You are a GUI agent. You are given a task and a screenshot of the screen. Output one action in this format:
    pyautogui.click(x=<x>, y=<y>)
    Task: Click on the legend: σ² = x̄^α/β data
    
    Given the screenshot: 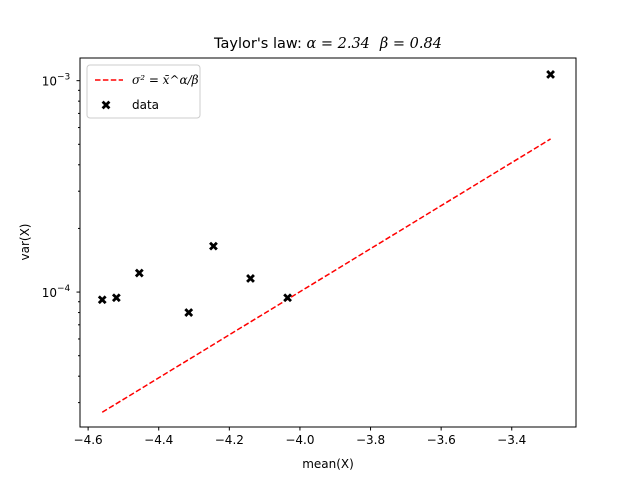 What is the action you would take?
    pyautogui.click(x=143, y=91)
    